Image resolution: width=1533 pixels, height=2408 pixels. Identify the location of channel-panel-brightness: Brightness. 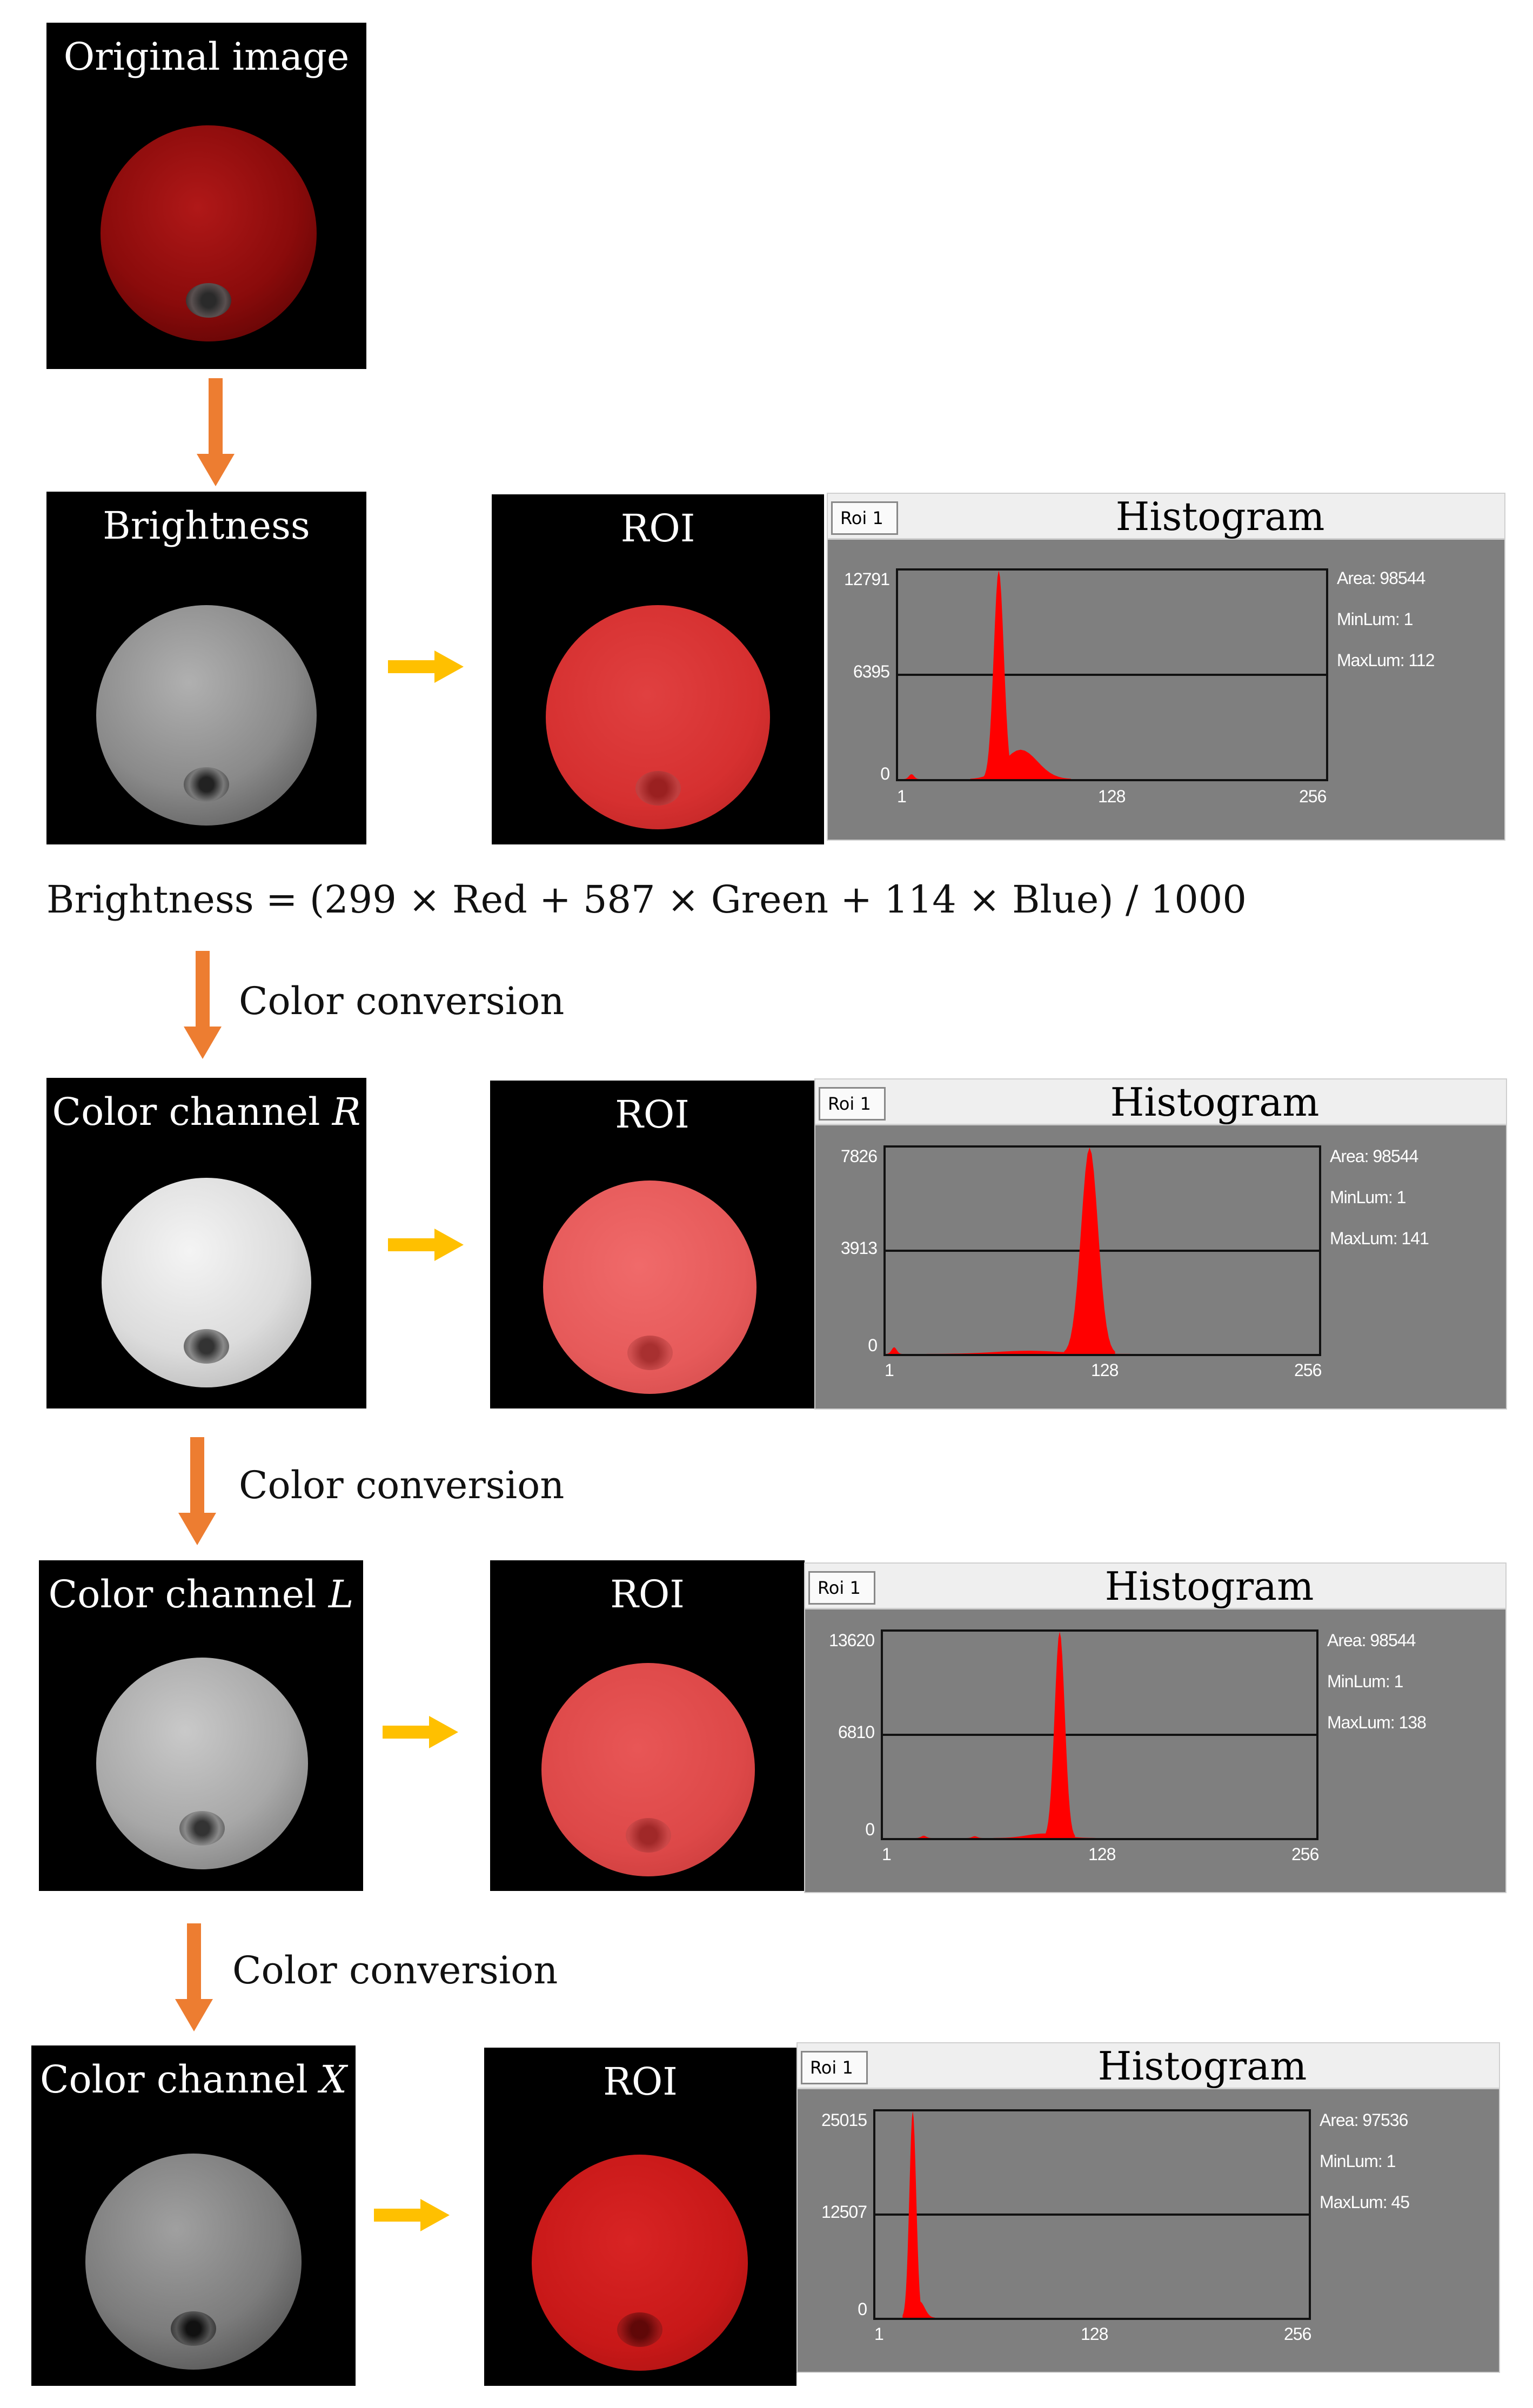
(206, 668).